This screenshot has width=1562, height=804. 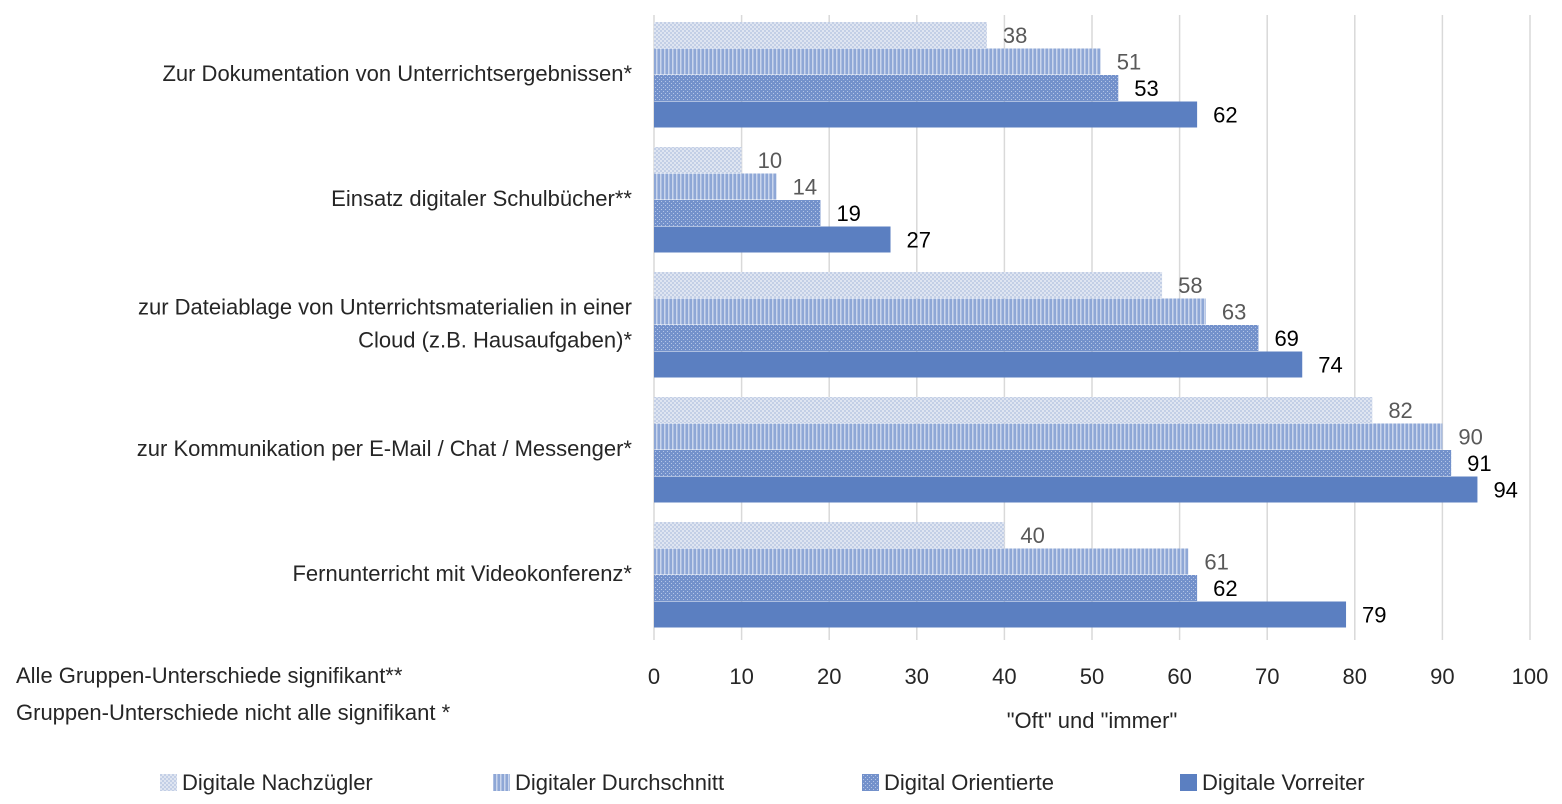 What do you see at coordinates (1442, 676) in the screenshot?
I see `x-tick-label: 90` at bounding box center [1442, 676].